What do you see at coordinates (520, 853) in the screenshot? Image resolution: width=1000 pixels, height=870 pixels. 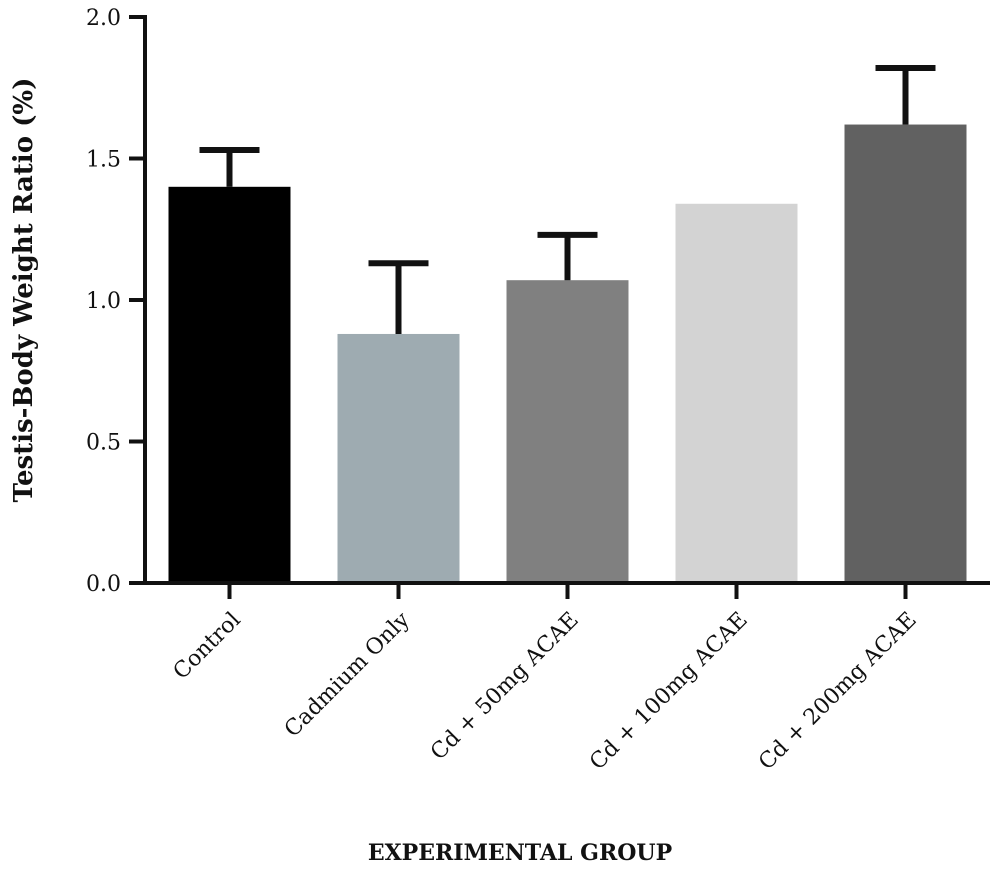 I see `x-axis-title: EXPERIMENTAL GROUP` at bounding box center [520, 853].